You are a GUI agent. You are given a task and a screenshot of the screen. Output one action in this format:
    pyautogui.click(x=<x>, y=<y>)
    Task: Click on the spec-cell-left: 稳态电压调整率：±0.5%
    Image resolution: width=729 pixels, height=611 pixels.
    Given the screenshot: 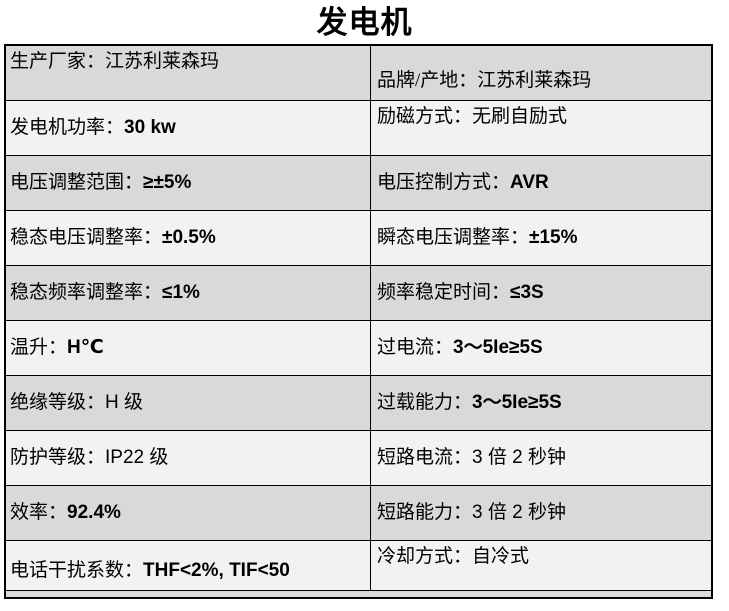 What is the action you would take?
    pyautogui.click(x=188, y=238)
    